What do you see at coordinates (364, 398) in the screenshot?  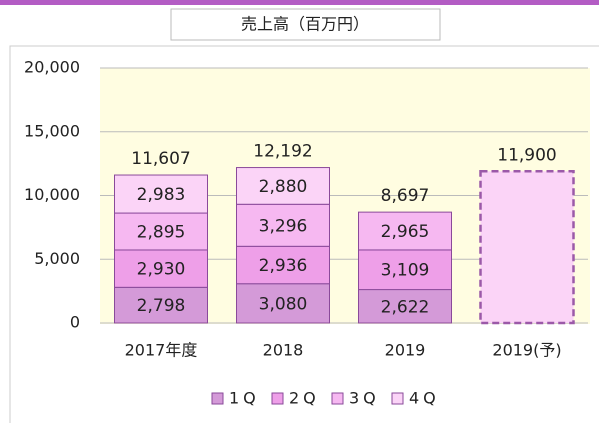 I see `legend-label: 3Q` at bounding box center [364, 398].